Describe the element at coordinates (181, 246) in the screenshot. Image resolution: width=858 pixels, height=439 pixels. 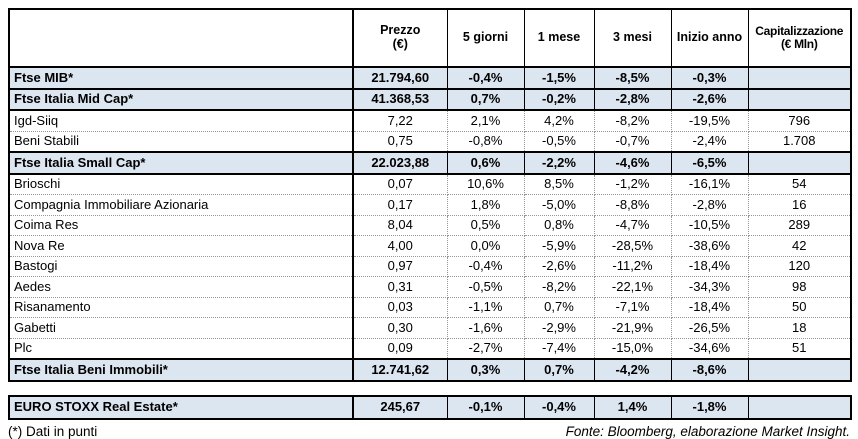
I see `cell-name: Nova Re` at that location.